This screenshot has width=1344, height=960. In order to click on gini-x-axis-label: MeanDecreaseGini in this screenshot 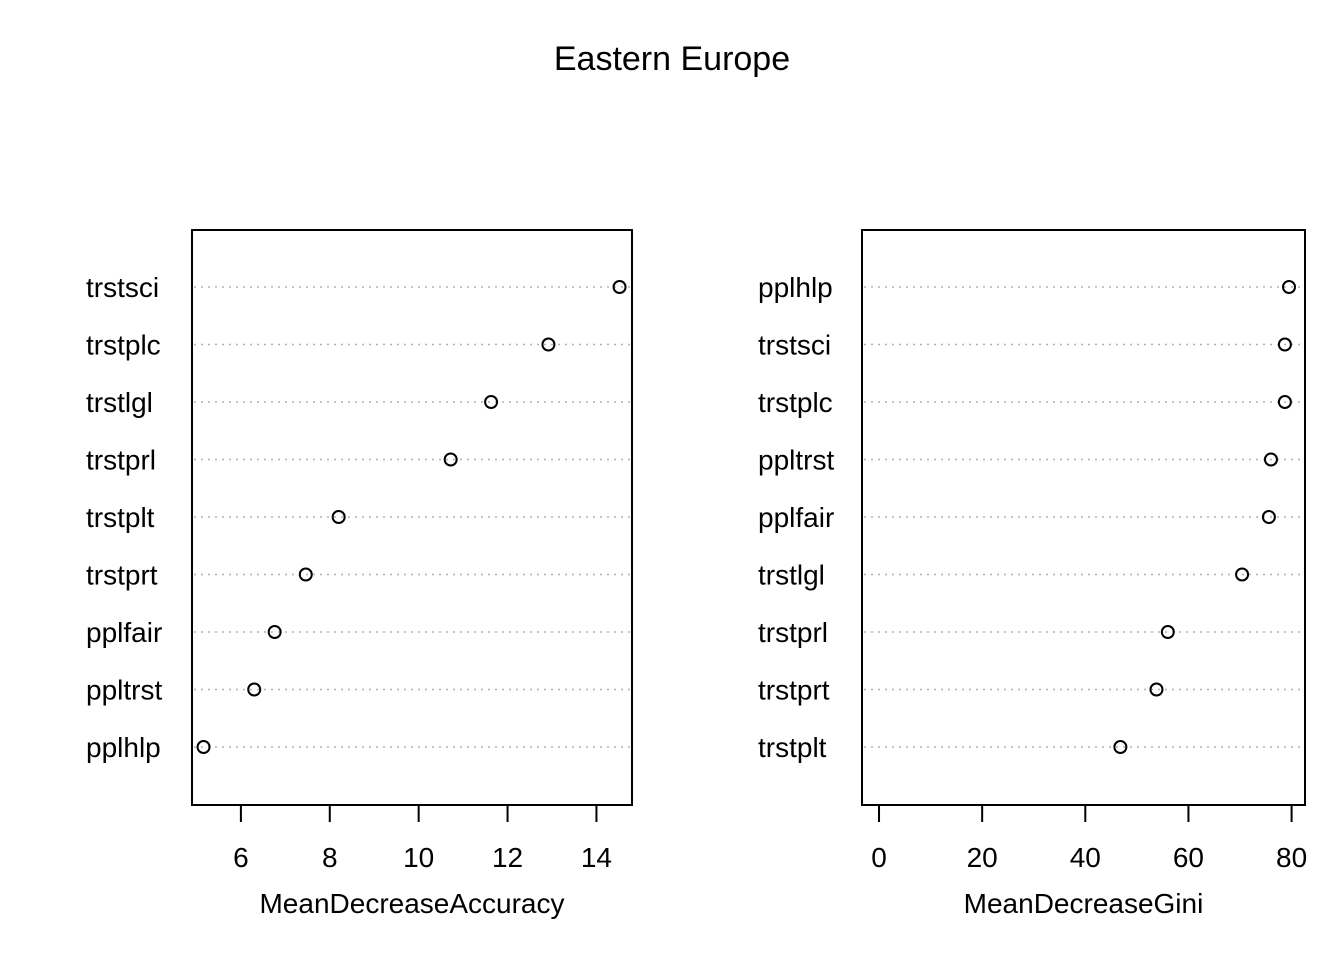, I will do `click(1084, 903)`.